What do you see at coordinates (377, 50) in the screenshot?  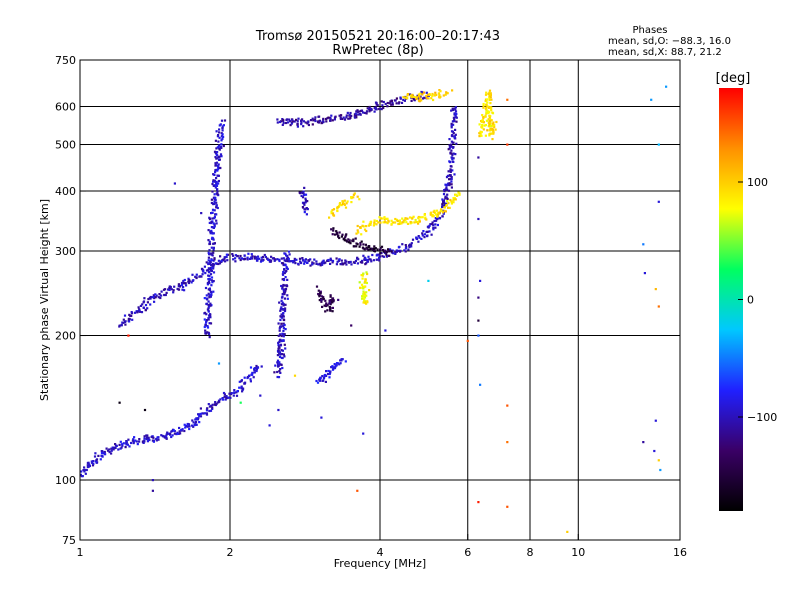 I see `chart-subtitle: RwPretec (8p)` at bounding box center [377, 50].